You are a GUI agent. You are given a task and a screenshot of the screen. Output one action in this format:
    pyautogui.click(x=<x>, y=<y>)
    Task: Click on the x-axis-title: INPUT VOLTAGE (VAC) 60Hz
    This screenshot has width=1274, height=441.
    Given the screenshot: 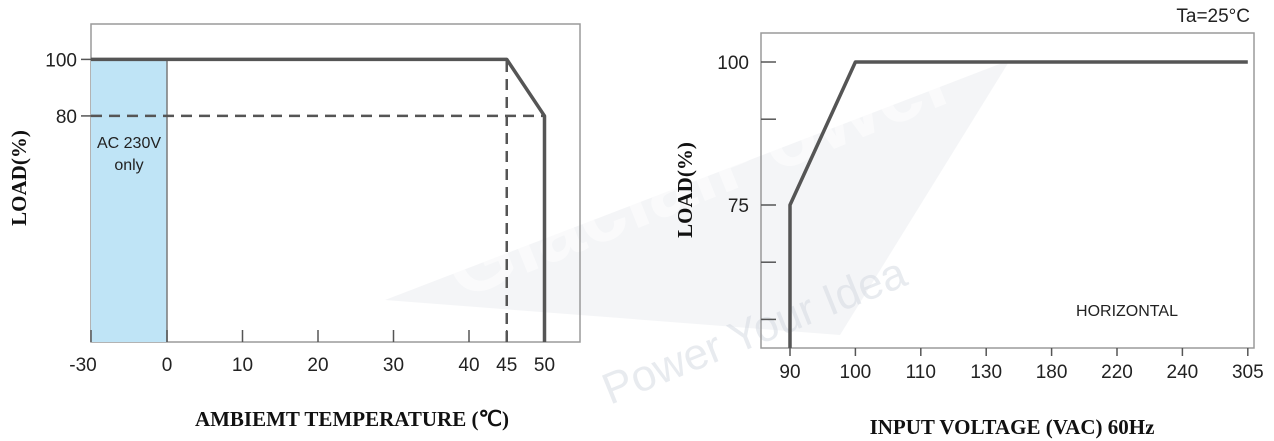 What is the action you would take?
    pyautogui.click(x=1012, y=427)
    